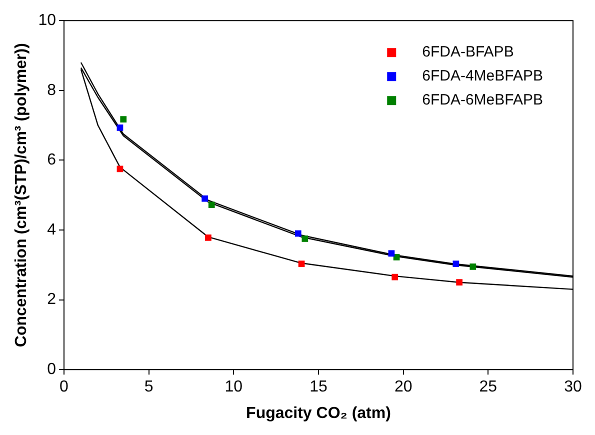  Describe the element at coordinates (47, 21) in the screenshot. I see `y-tick-label: 10` at that location.